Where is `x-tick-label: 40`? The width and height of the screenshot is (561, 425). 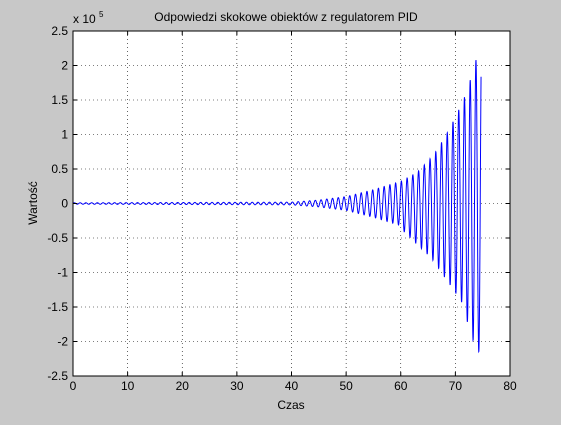 x-tick-label: 40 is located at coordinates (292, 386).